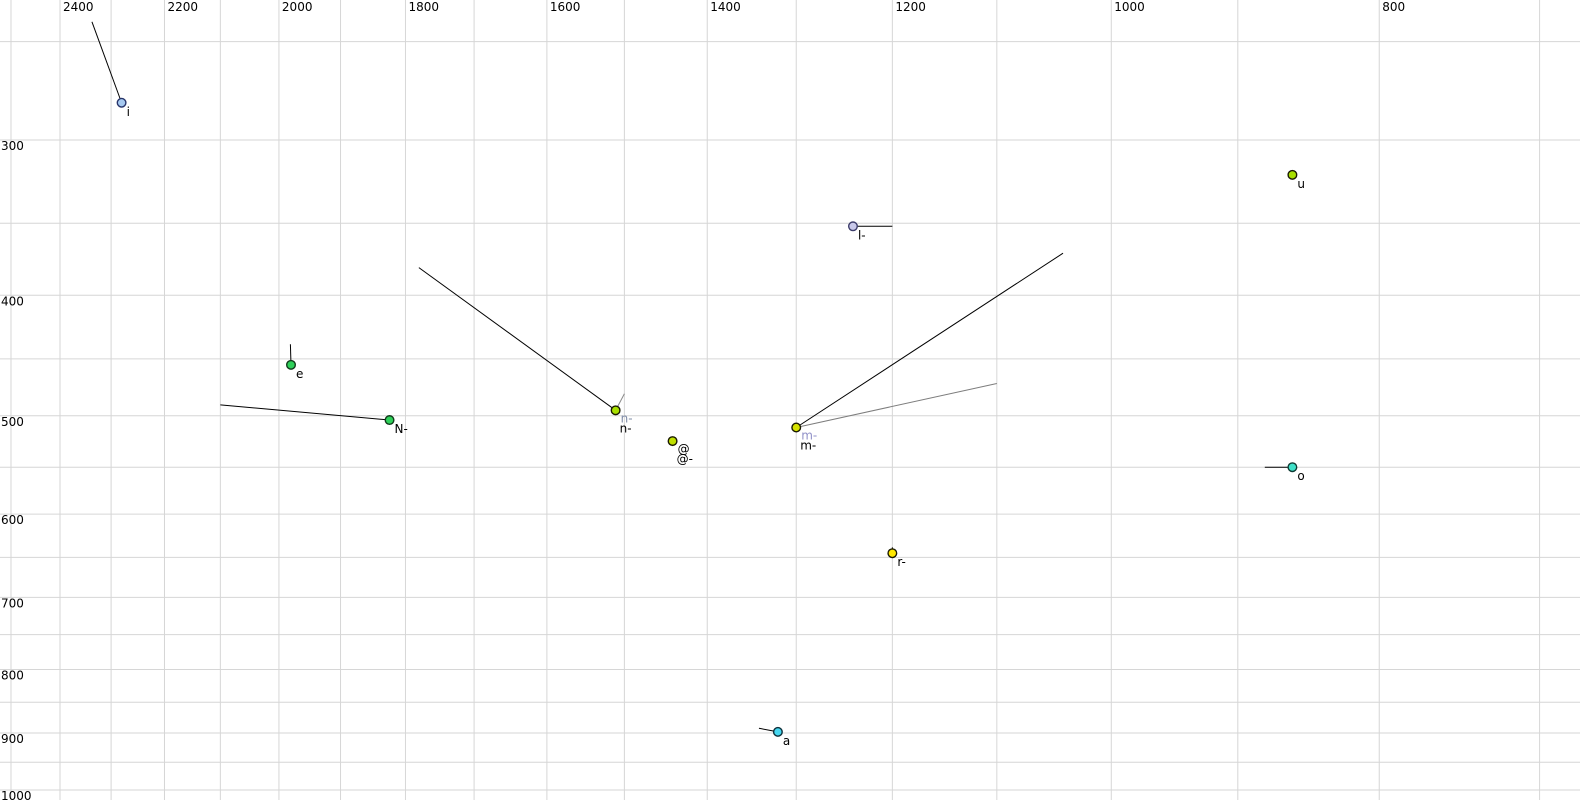 This screenshot has width=1580, height=800. What do you see at coordinates (299, 374) in the screenshot?
I see `vowel-label-e: e` at bounding box center [299, 374].